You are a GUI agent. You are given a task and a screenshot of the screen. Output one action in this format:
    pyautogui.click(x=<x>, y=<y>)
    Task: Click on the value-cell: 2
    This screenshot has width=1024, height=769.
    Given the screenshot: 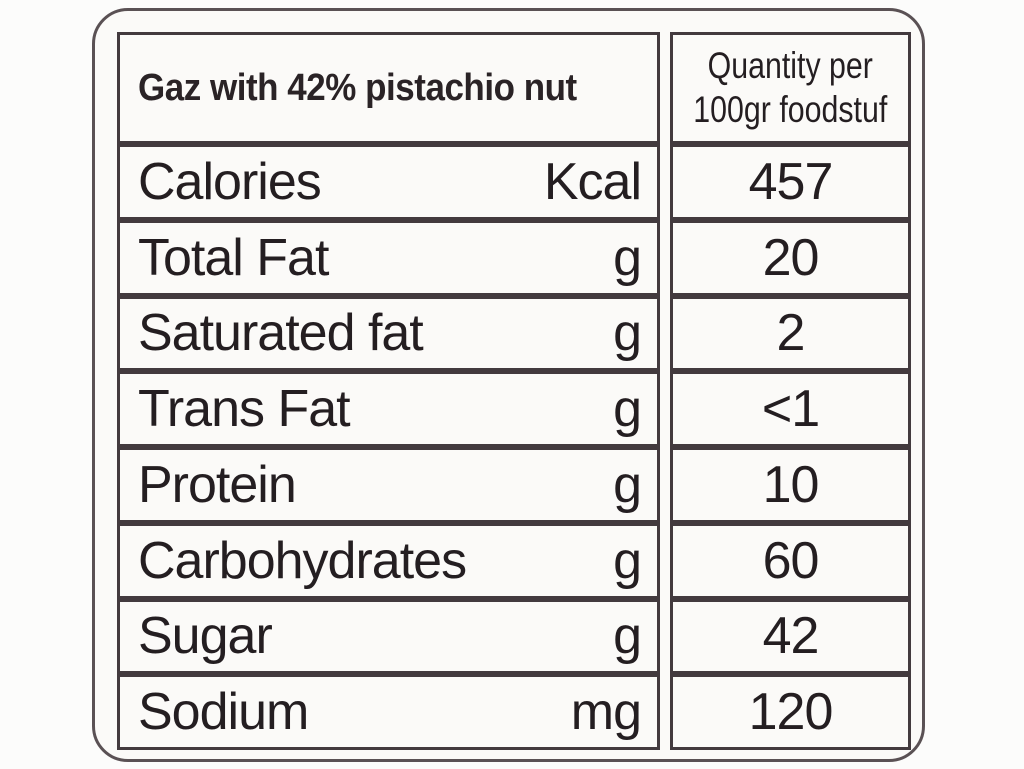 What is the action you would take?
    pyautogui.click(x=790, y=334)
    